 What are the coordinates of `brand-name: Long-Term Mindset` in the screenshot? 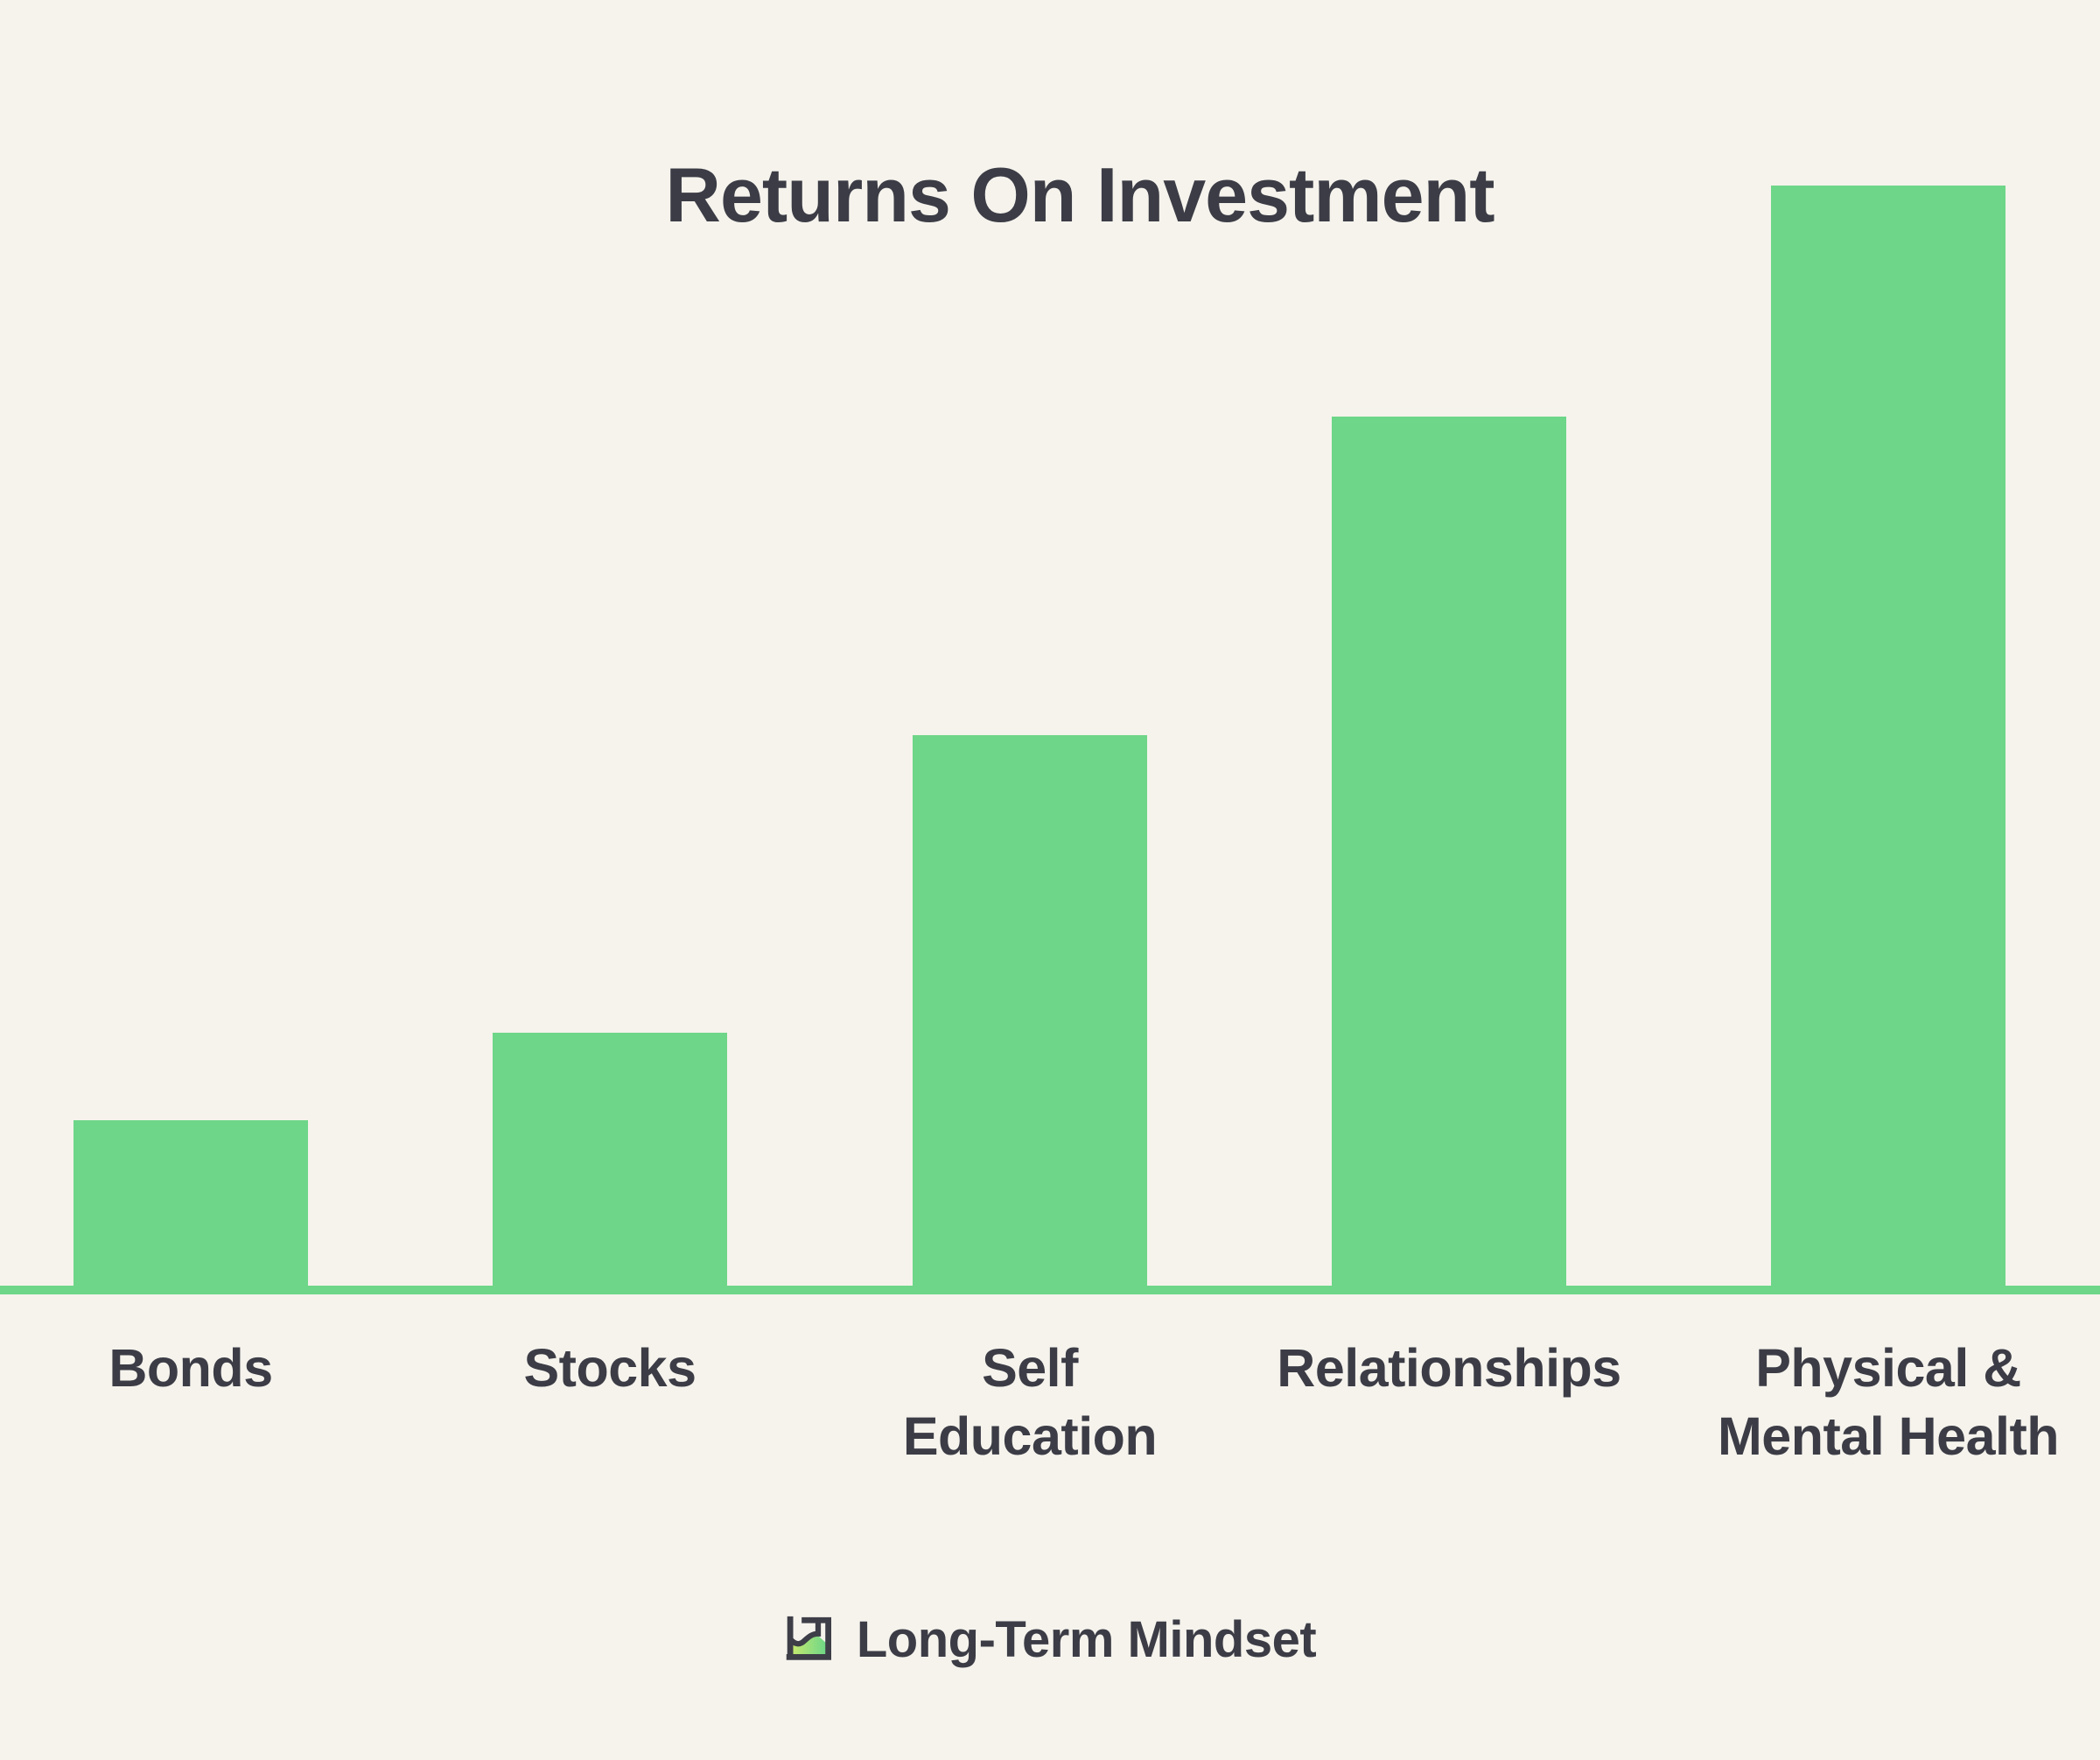 It's located at (1086, 1639).